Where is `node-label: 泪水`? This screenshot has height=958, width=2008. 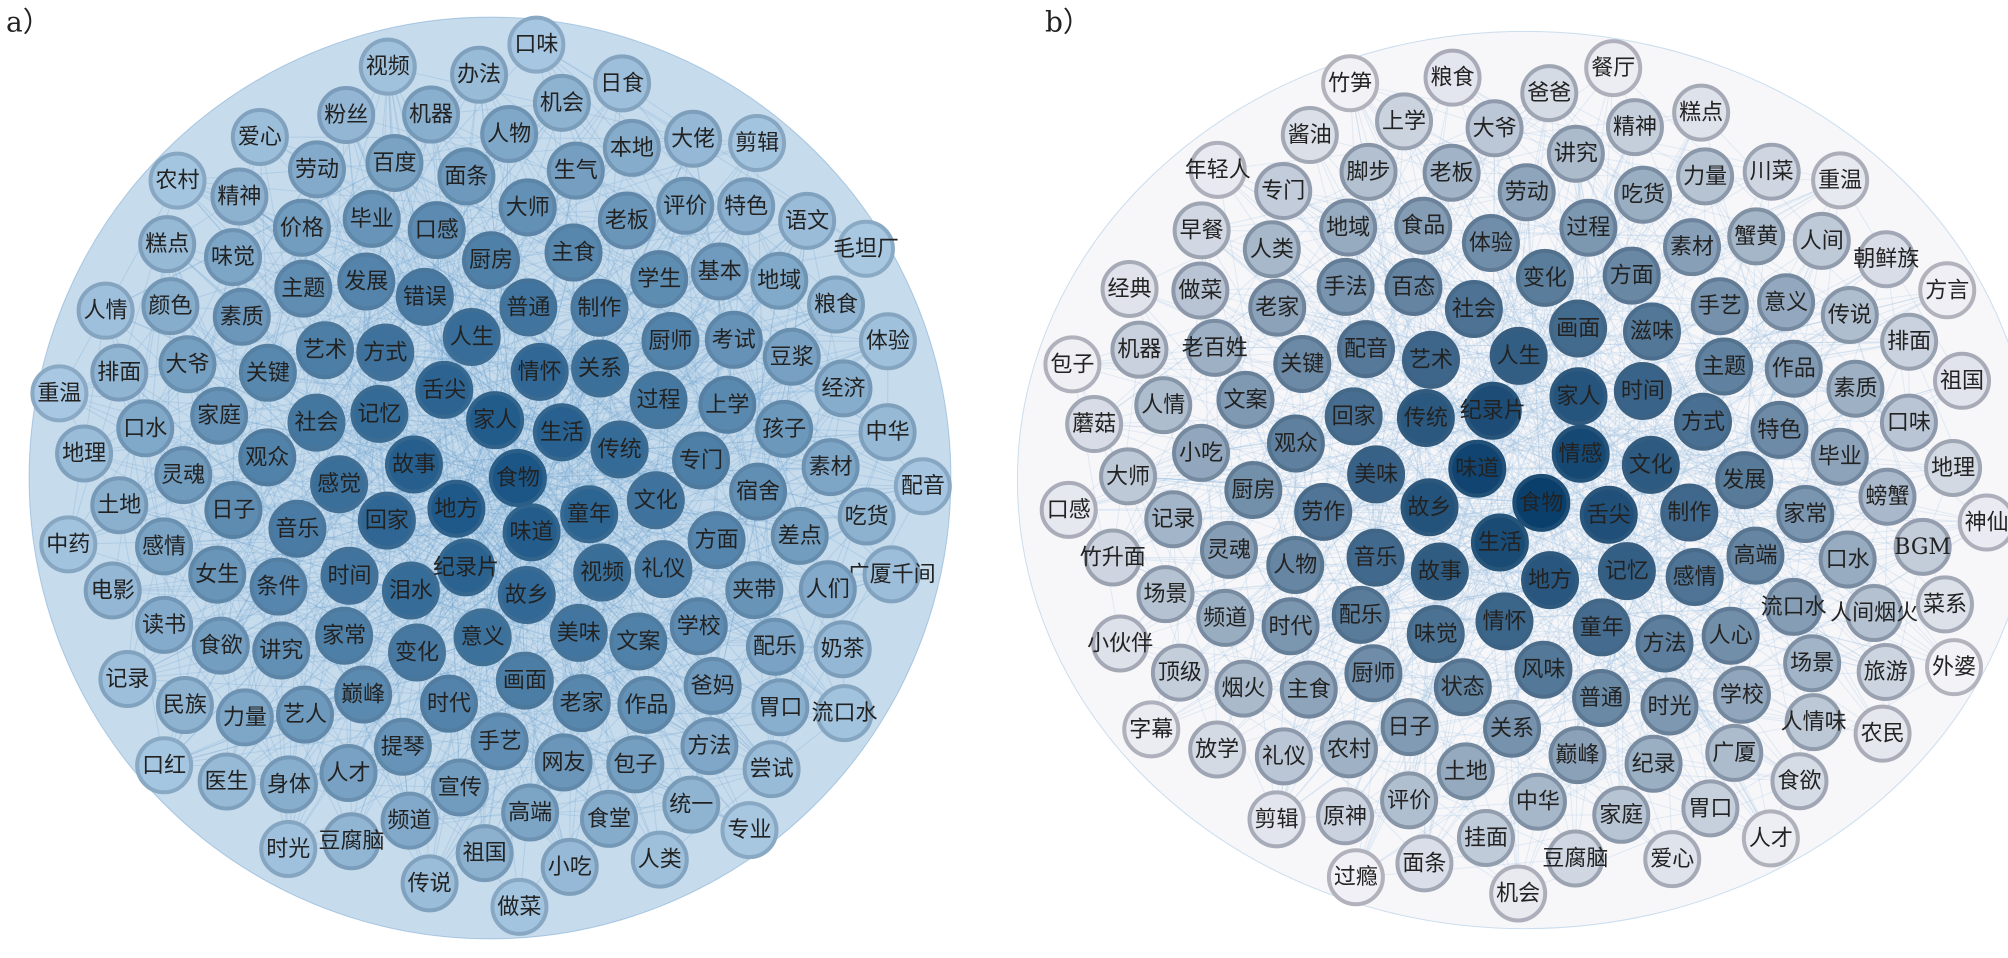
node-label: 泪水 is located at coordinates (411, 591).